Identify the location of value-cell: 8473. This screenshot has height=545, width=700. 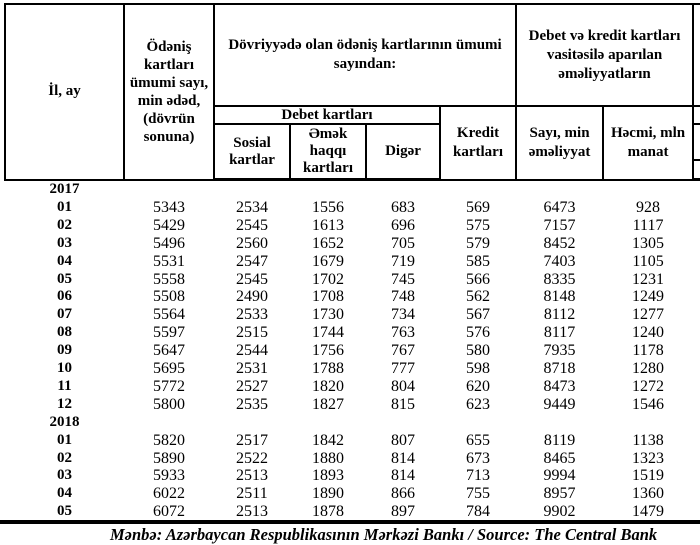
(559, 386).